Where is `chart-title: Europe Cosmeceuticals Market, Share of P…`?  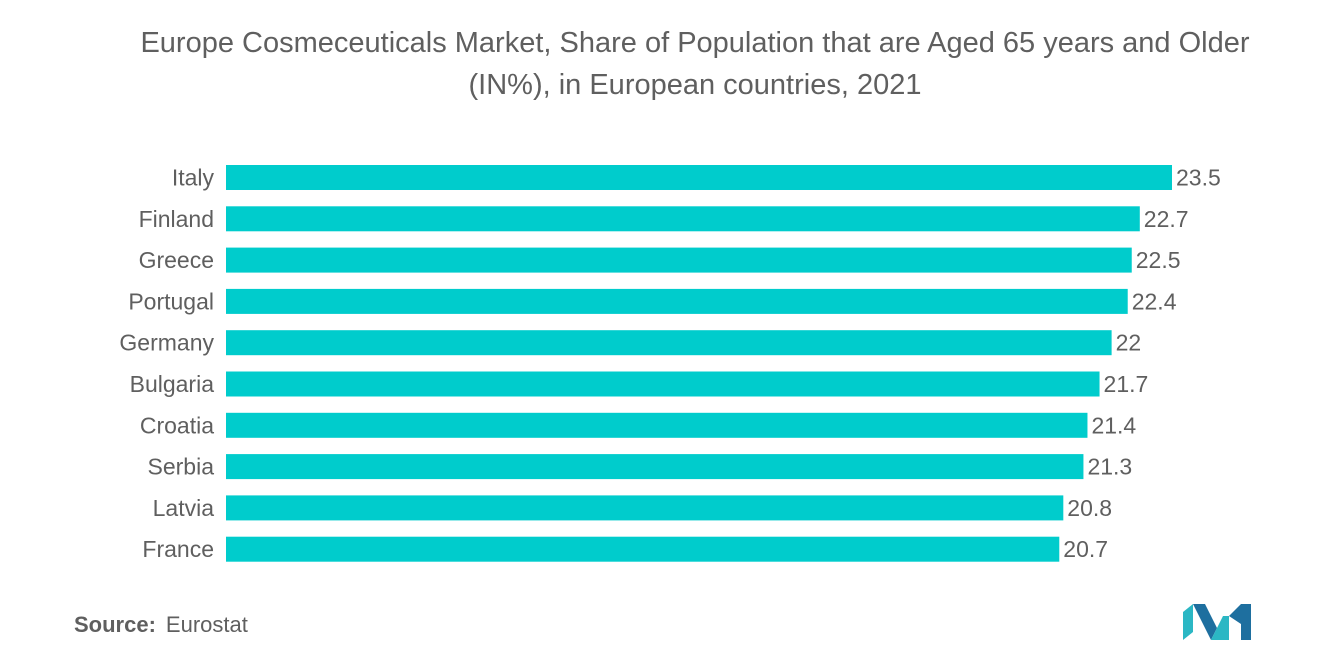
chart-title: Europe Cosmeceuticals Market, Share of P… is located at coordinates (695, 64).